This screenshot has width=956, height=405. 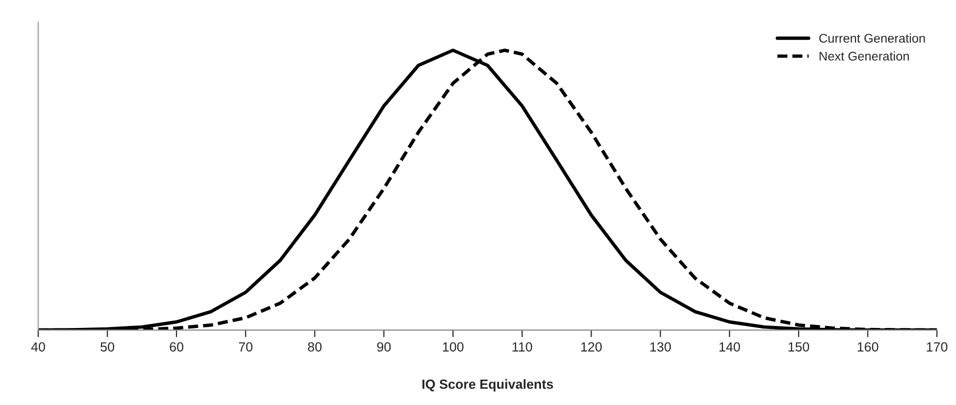 I want to click on x-tick-label: 160, so click(x=868, y=347).